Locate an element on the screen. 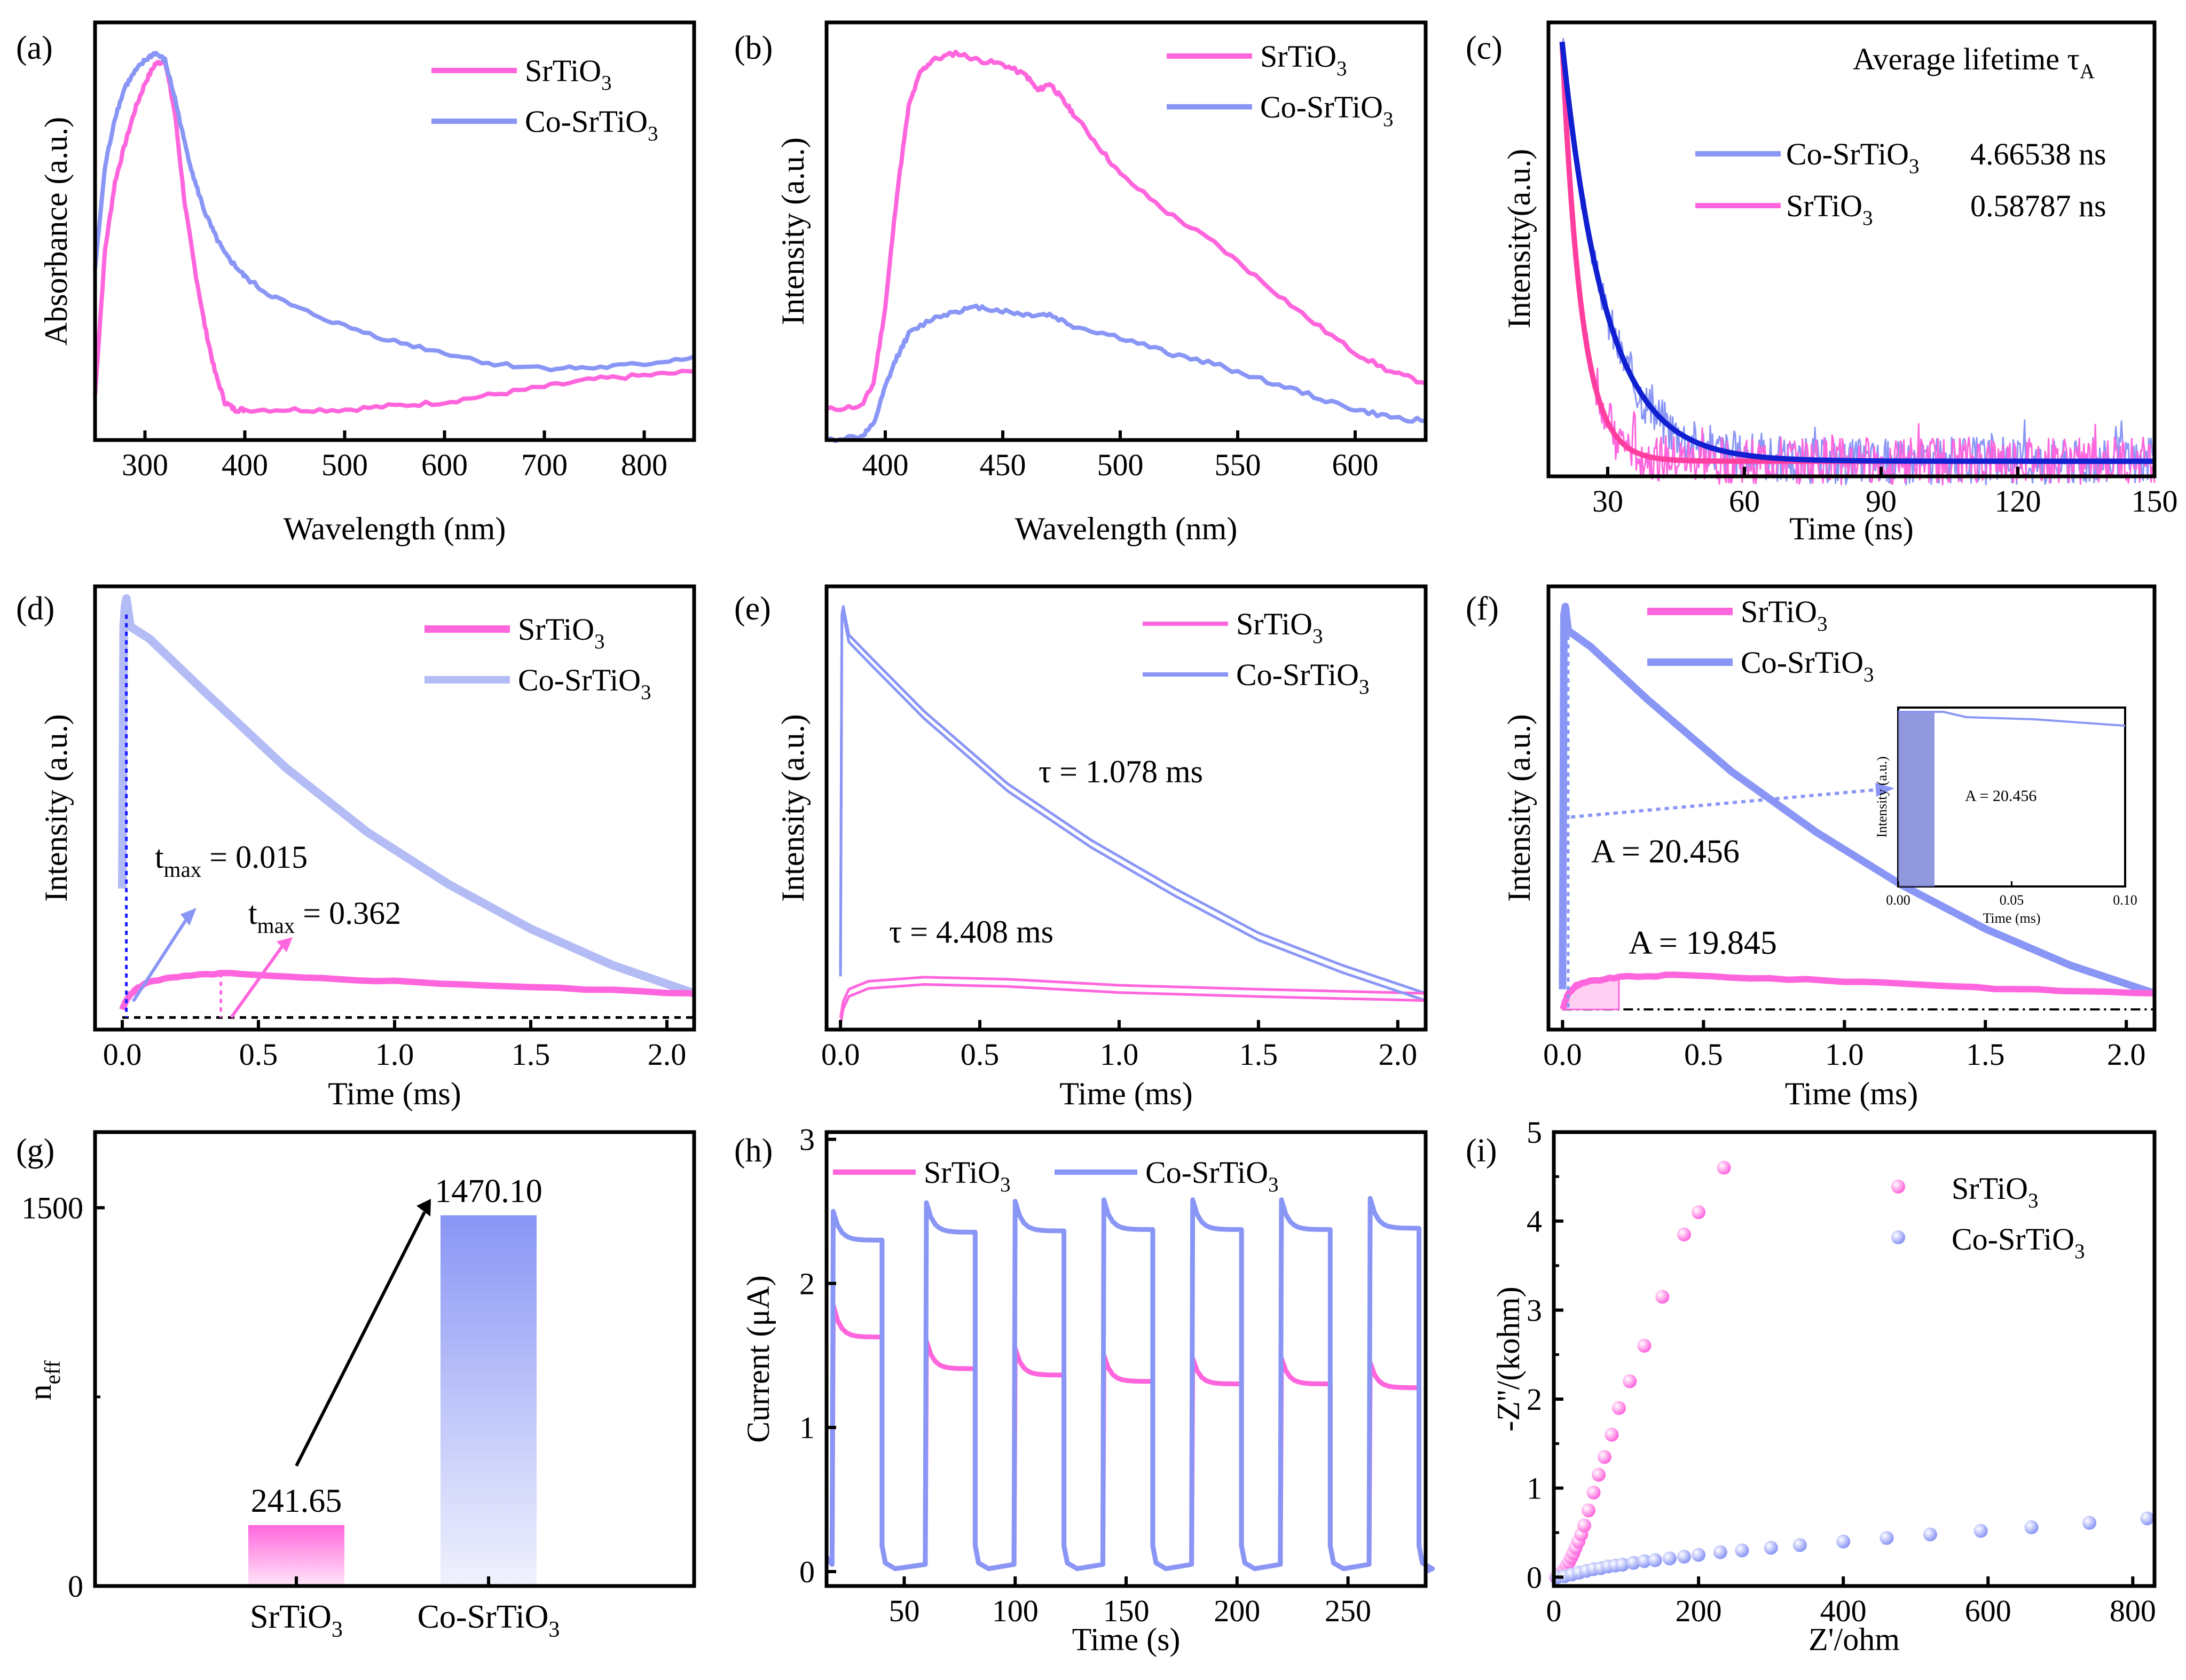 The width and height of the screenshot is (2186, 1680). y-tick-label: 1500 is located at coordinates (52, 1208).